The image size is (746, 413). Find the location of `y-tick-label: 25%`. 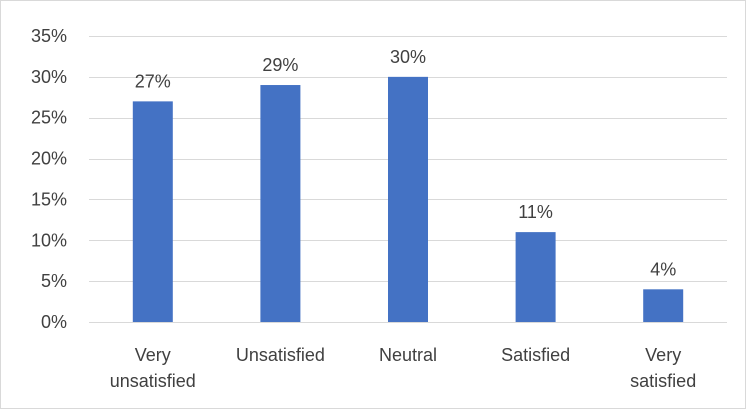

y-tick-label: 25% is located at coordinates (49, 118).